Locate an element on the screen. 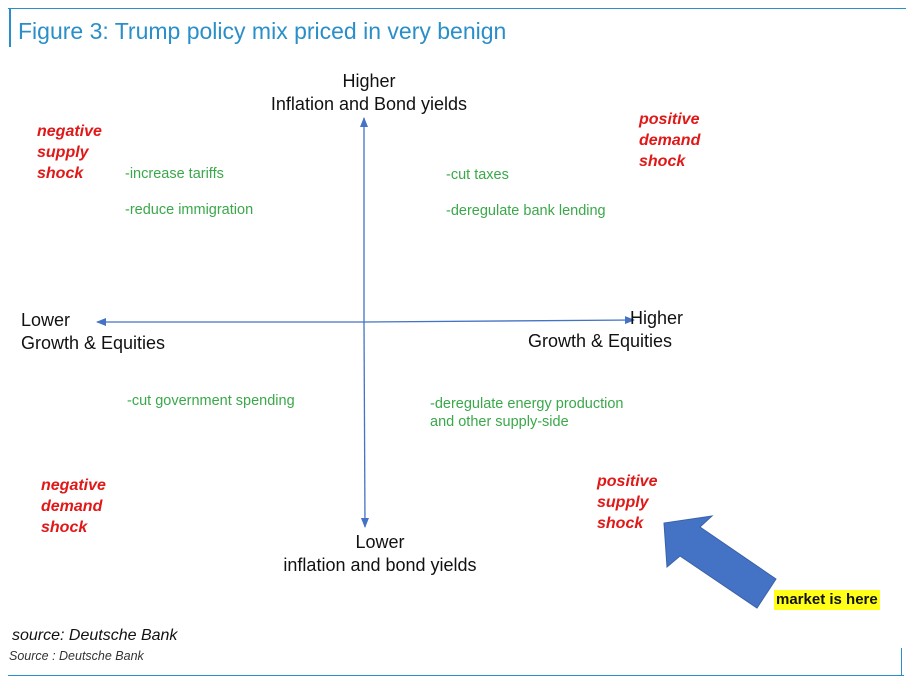 Image resolution: width=913 pixels, height=688 pixels. policy-item: -deregulate energy production is located at coordinates (527, 404).